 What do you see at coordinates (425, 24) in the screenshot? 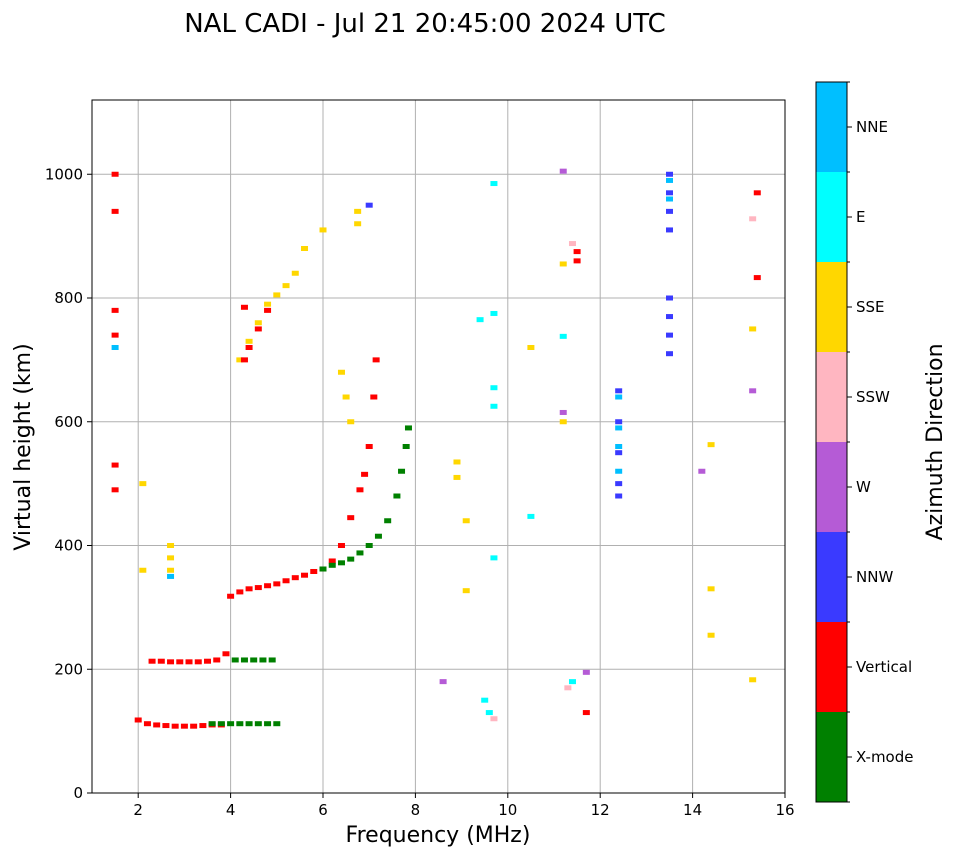
I see `chart-title: NAL CADI - Jul 21 20:45:00 2024 UTC` at bounding box center [425, 24].